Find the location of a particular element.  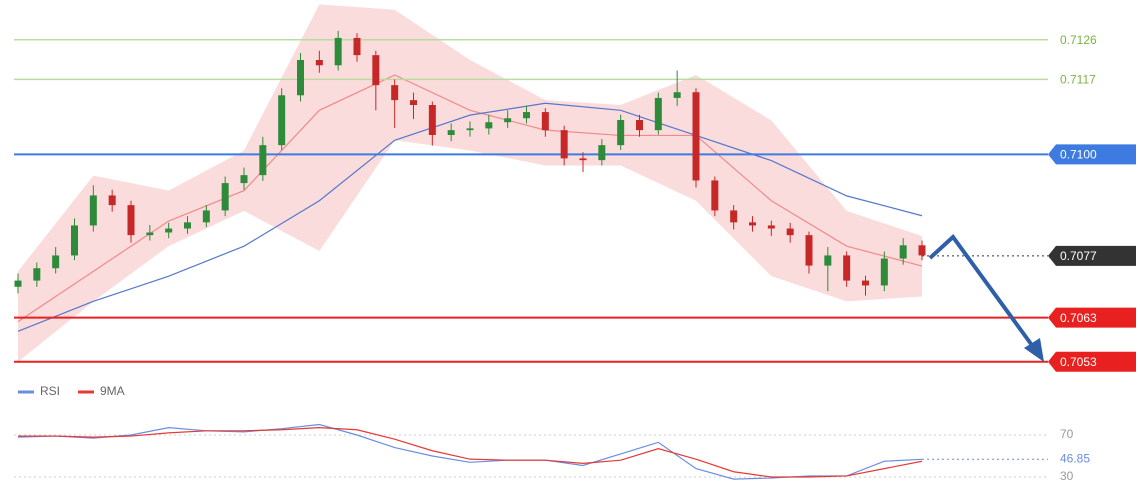

arrow-head is located at coordinates (1034, 350).